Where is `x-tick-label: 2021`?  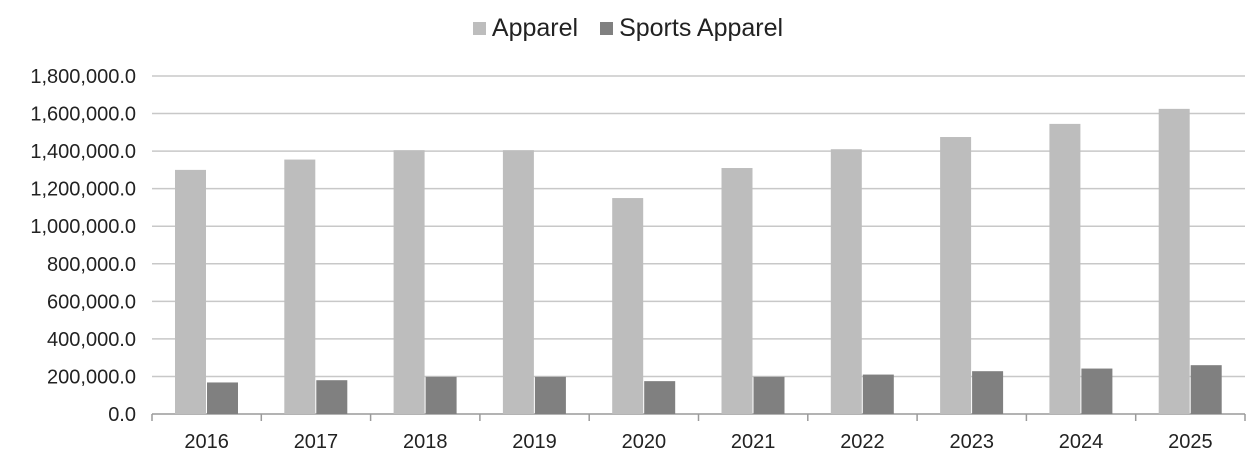
x-tick-label: 2021 is located at coordinates (753, 441).